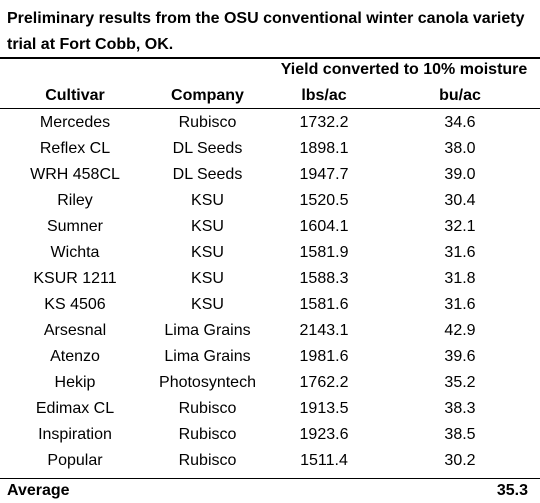  What do you see at coordinates (75, 122) in the screenshot?
I see `cultivar-cell: Mercedes` at bounding box center [75, 122].